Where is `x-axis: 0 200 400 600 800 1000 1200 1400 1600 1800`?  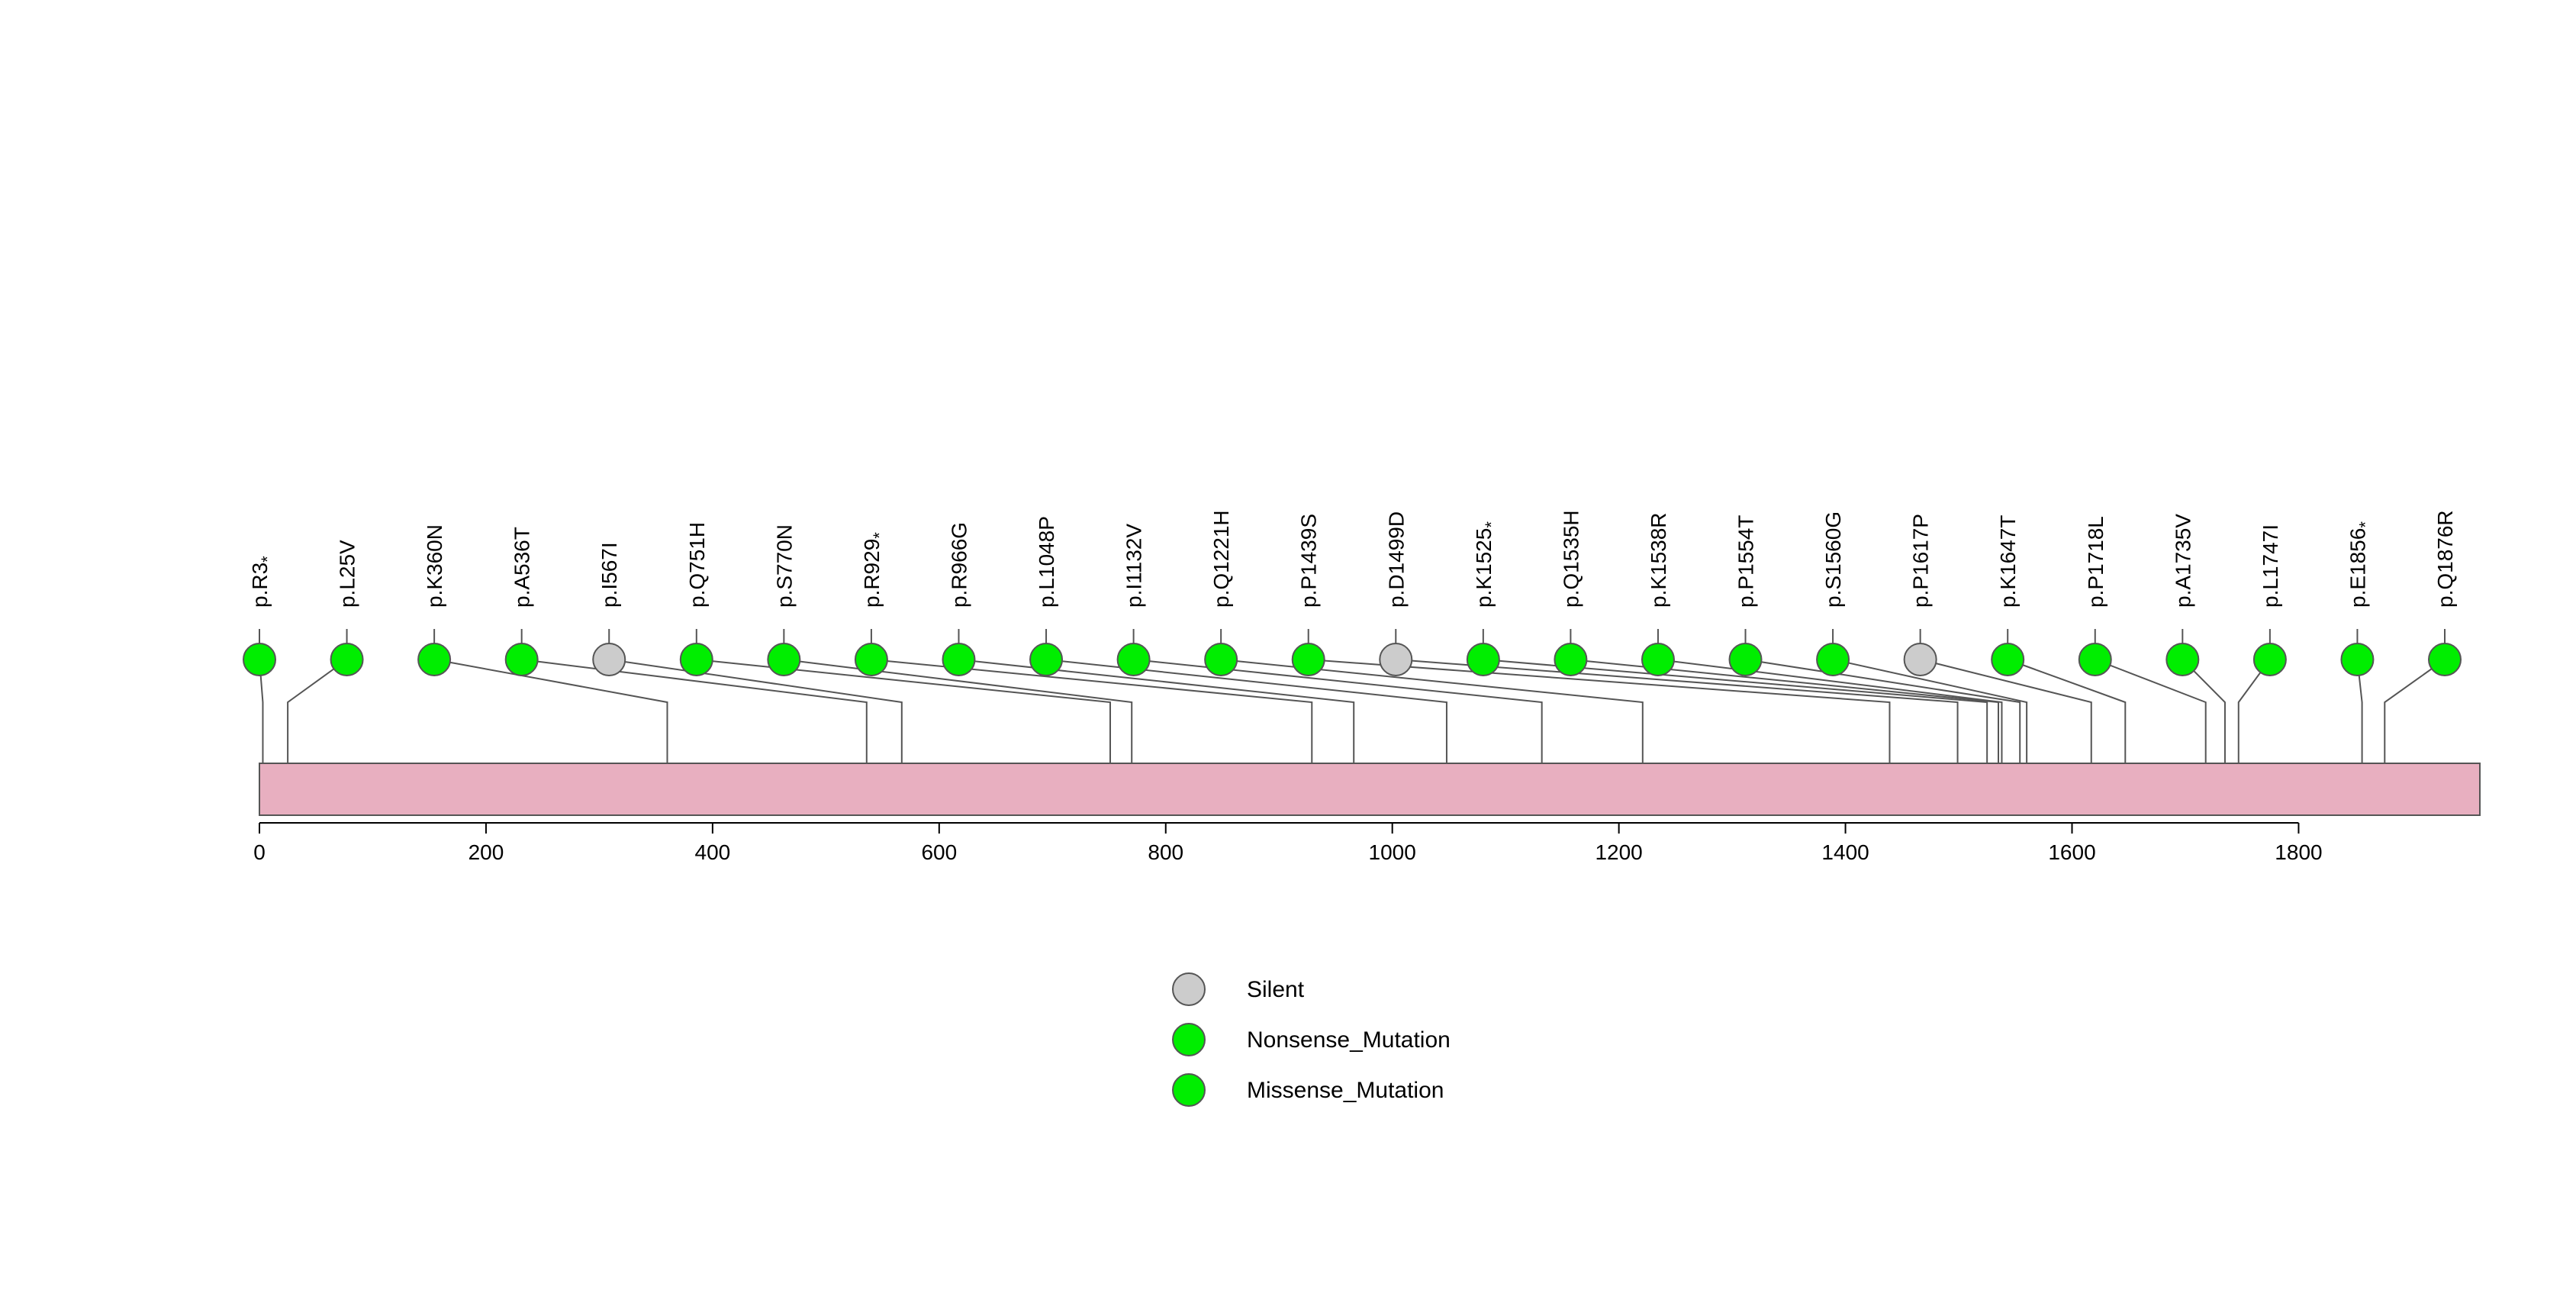
x-axis: 0 200 400 600 800 1000 1200 1400 1600 1800 is located at coordinates (1288, 843).